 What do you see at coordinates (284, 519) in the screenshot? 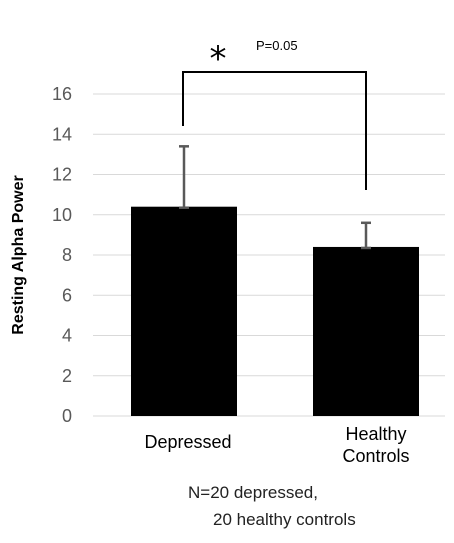
I see `sample-size-note-line2: 20 healthy controls` at bounding box center [284, 519].